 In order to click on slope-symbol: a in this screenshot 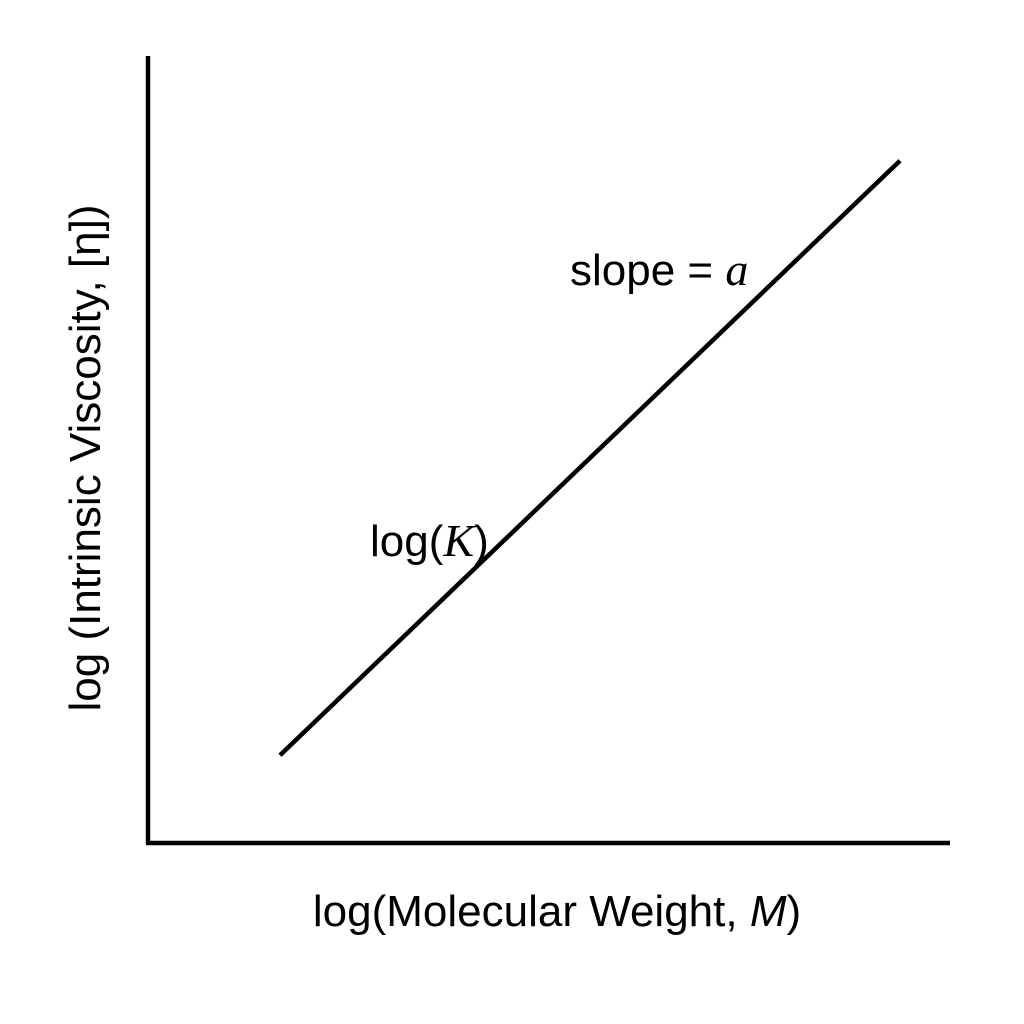, I will do `click(736, 269)`.